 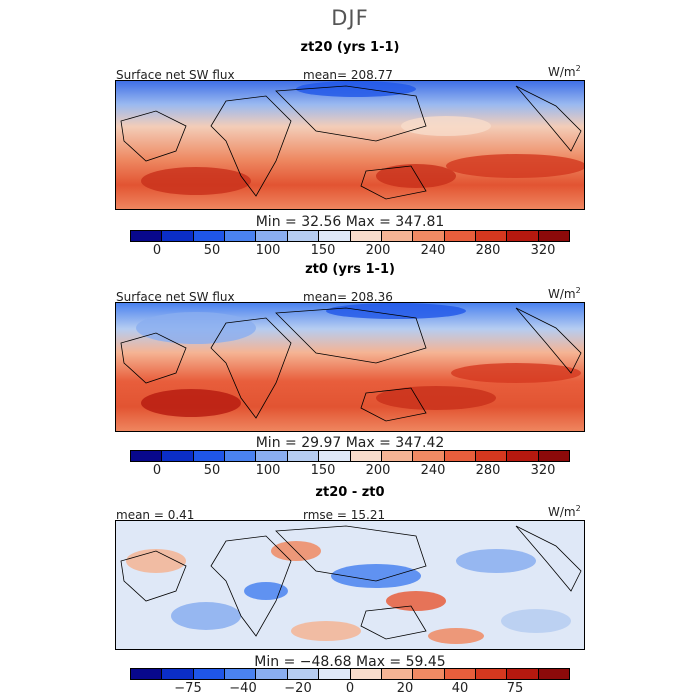 I want to click on panel3-mean-label: mean = 0.41, so click(x=155, y=515).